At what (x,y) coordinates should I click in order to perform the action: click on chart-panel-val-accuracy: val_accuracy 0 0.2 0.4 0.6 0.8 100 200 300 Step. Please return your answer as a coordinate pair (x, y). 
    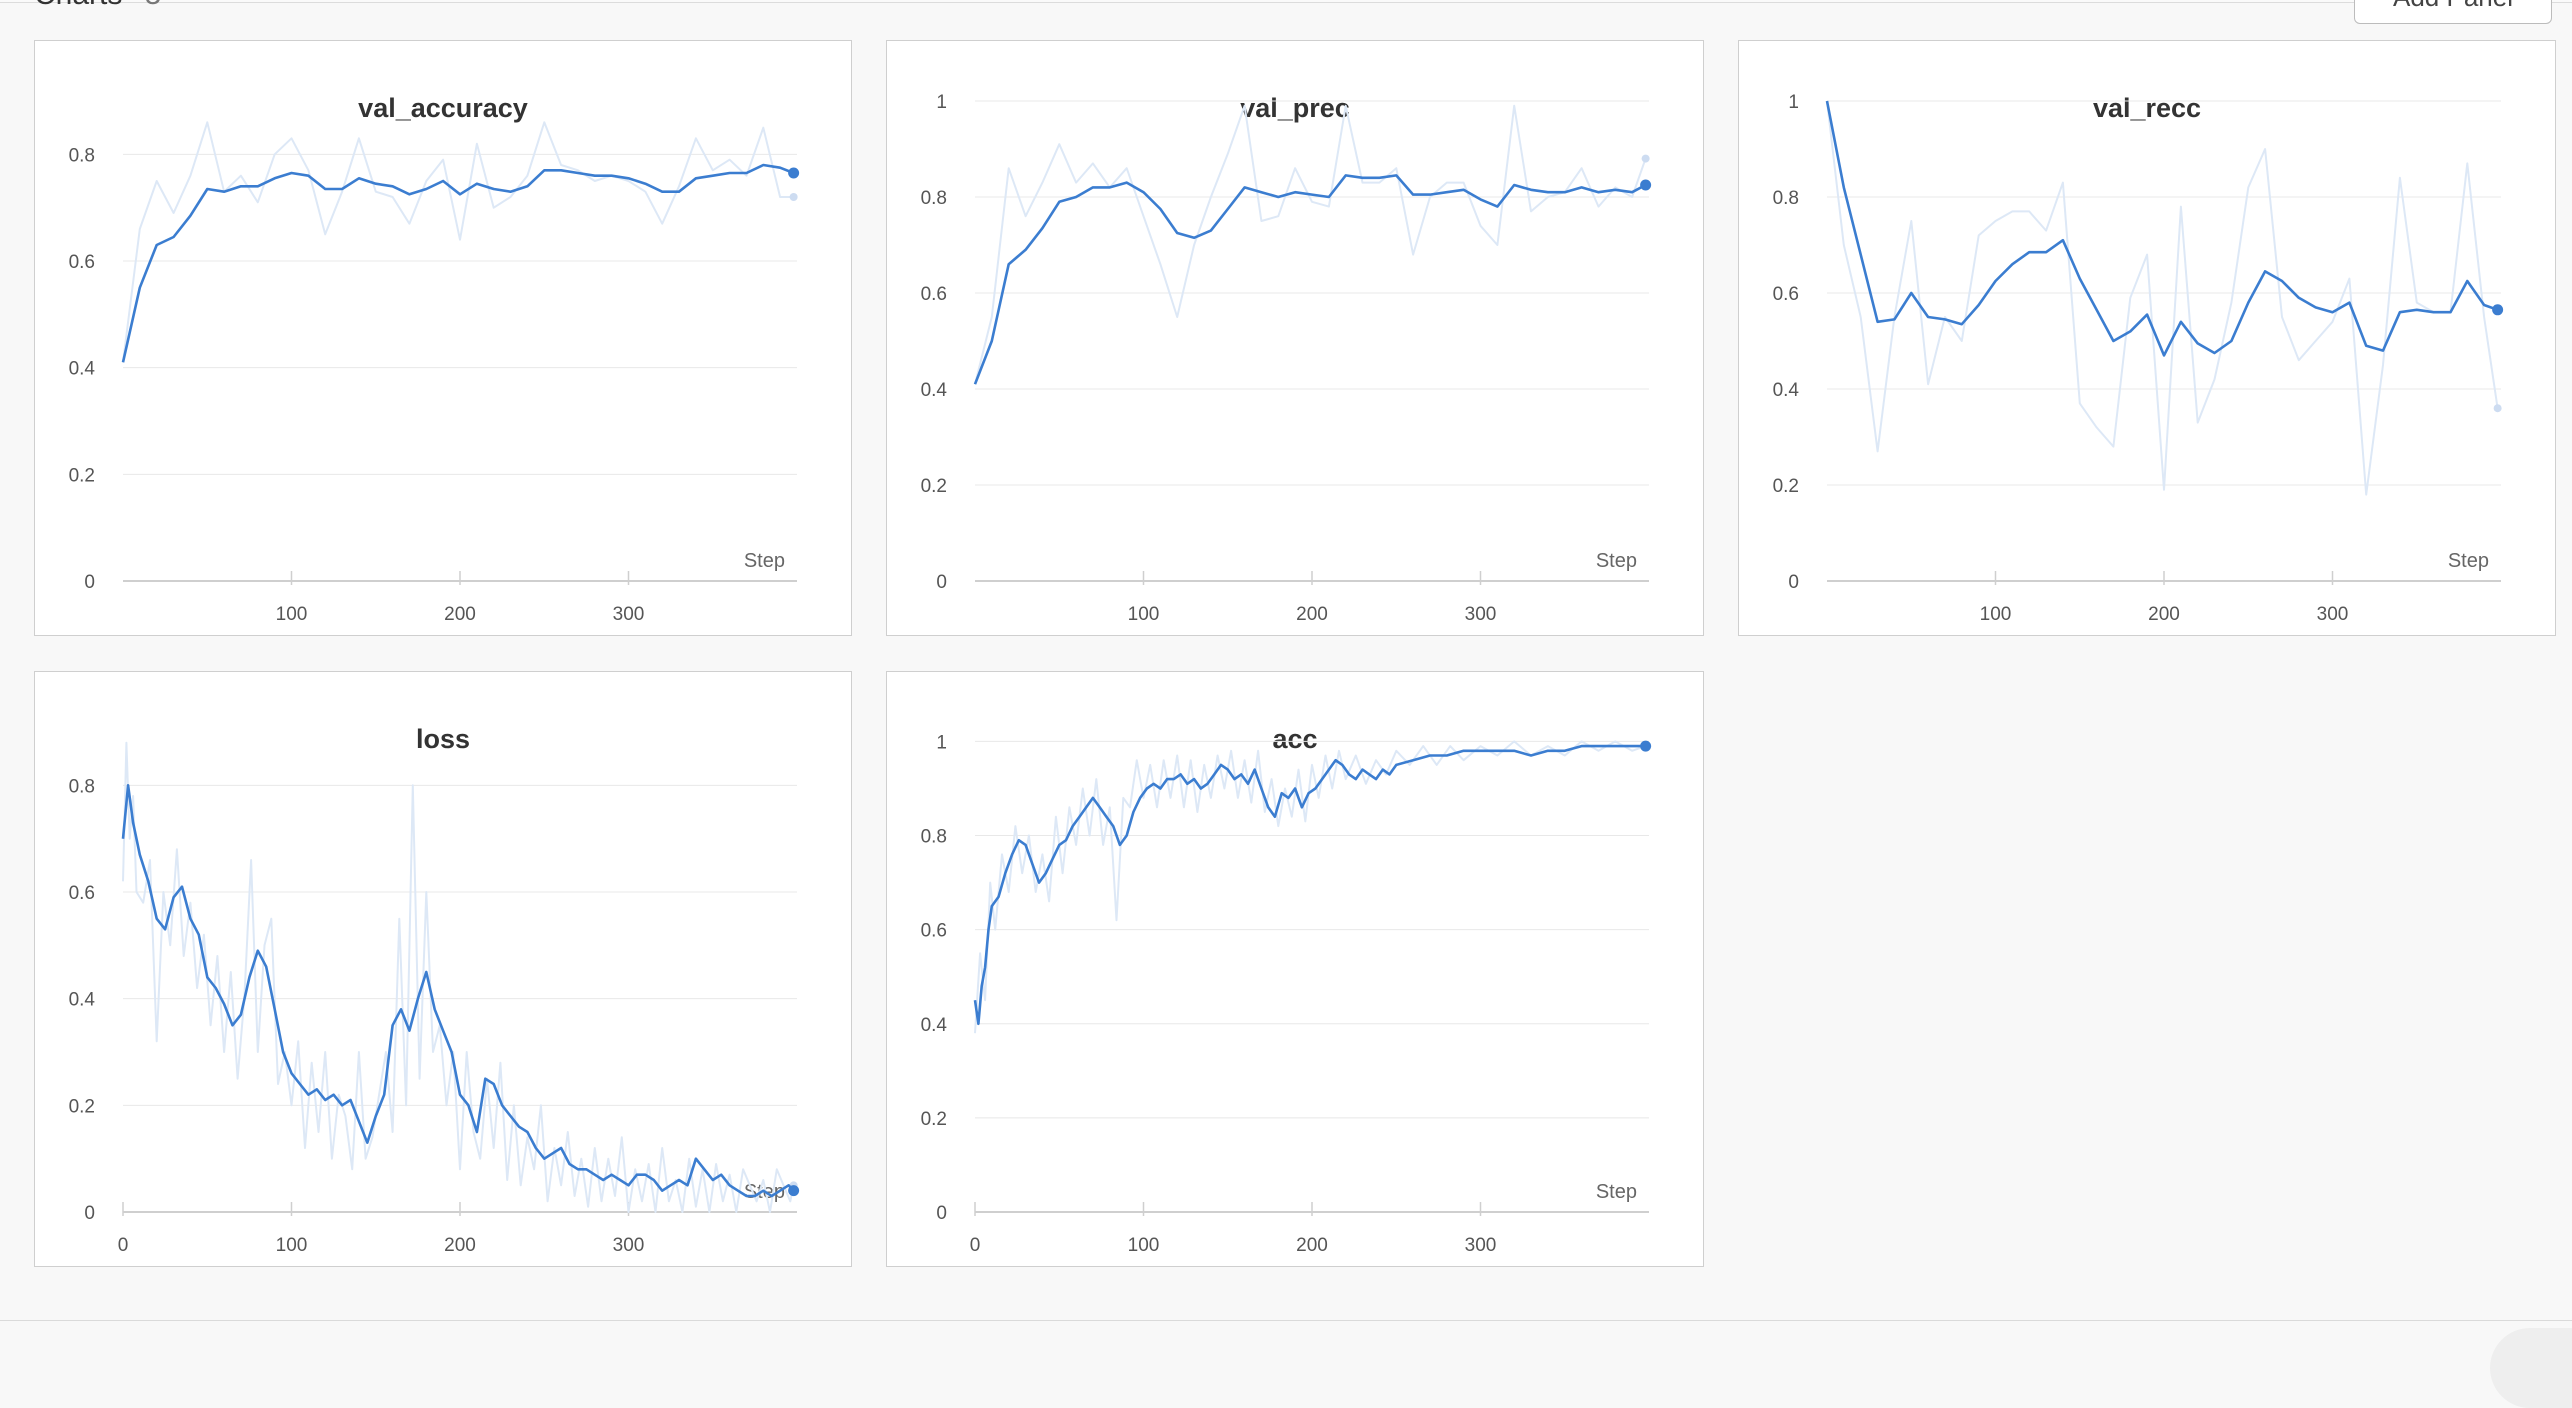
    Looking at the image, I should click on (443, 338).